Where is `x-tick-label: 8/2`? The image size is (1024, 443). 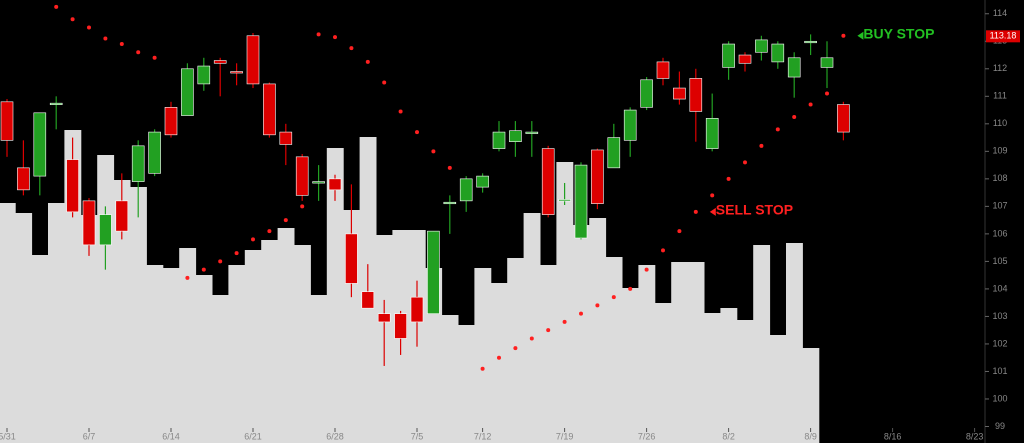 x-tick-label: 8/2 is located at coordinates (728, 436).